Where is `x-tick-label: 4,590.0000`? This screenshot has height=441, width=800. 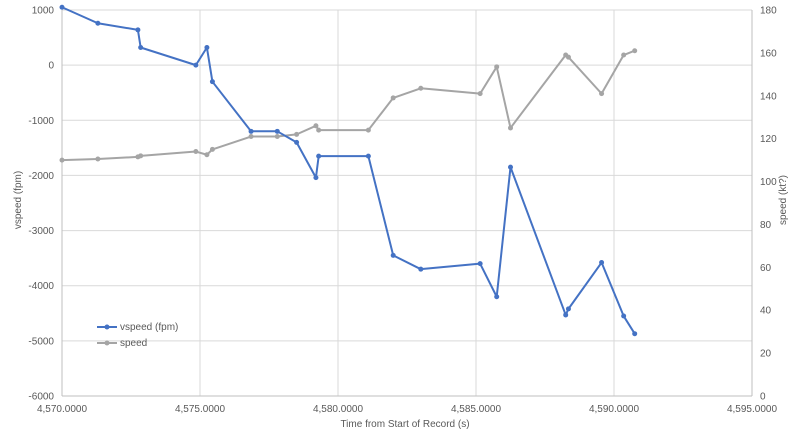
x-tick-label: 4,590.0000 is located at coordinates (614, 409).